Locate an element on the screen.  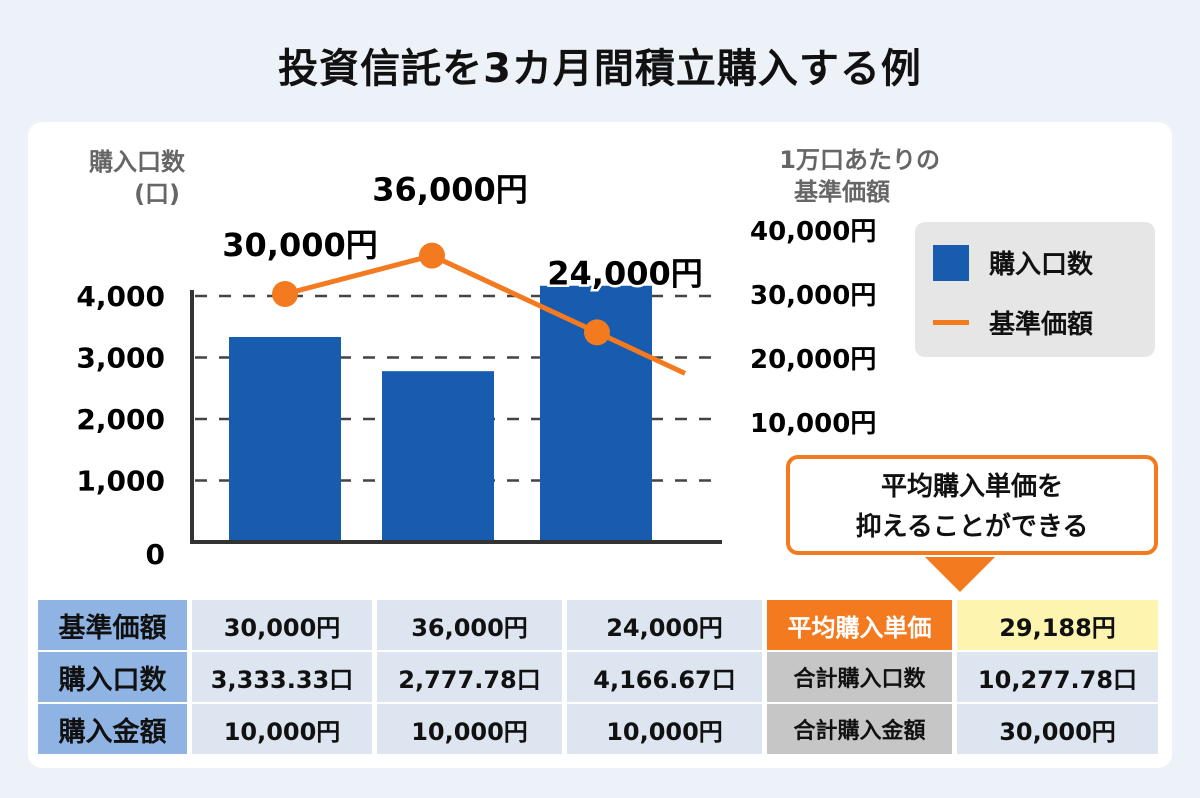
summary-value: 30,000円 is located at coordinates (1057, 729).